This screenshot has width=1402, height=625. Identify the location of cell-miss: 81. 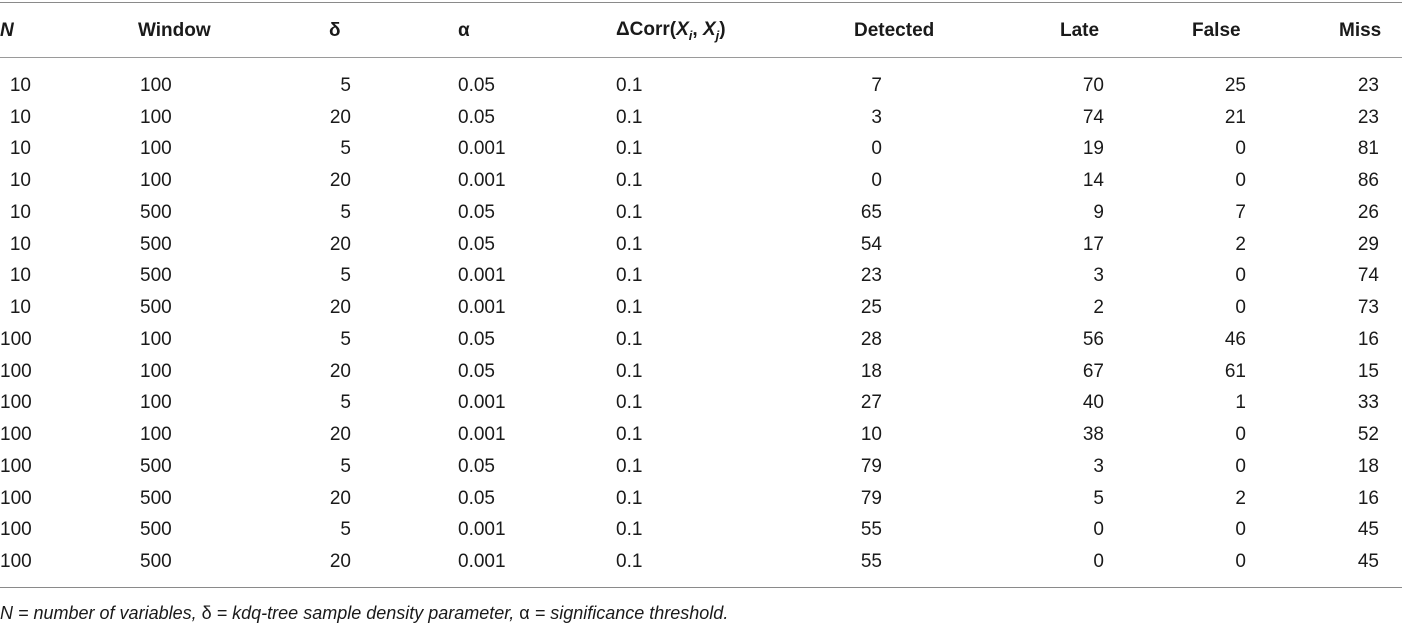
(1368, 149).